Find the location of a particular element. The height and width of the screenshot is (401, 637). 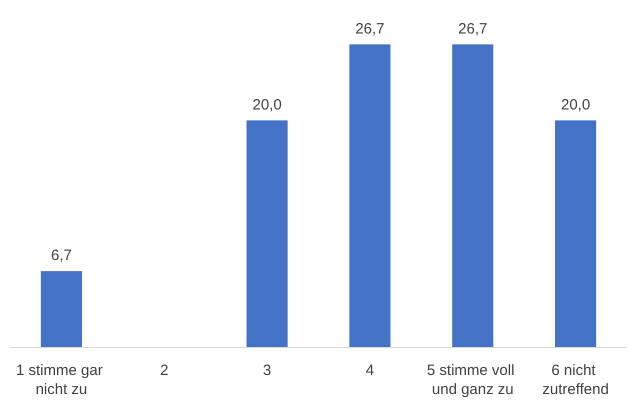

x-tick-label: 3 is located at coordinates (267, 370).